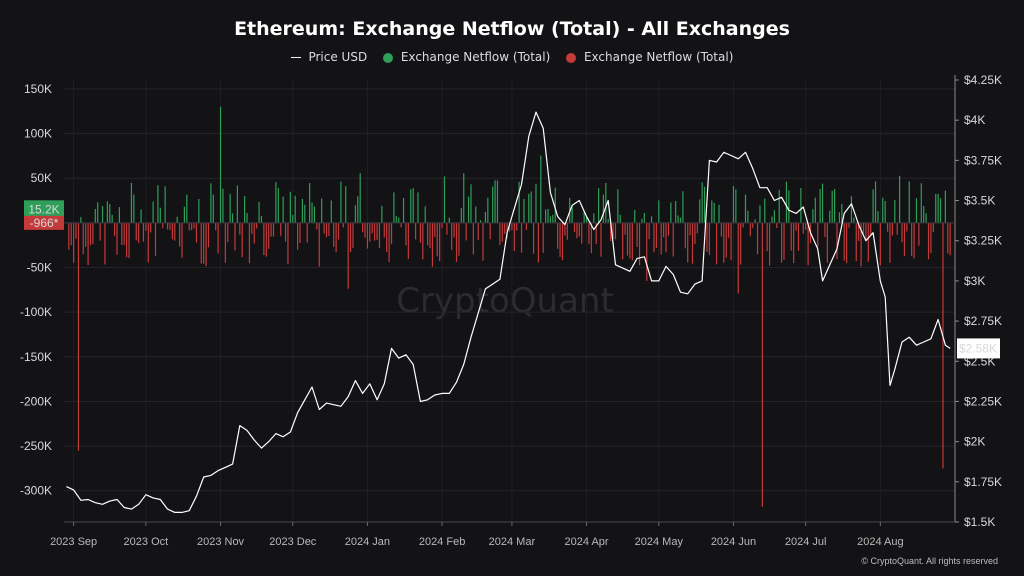 Image resolution: width=1024 pixels, height=576 pixels. I want to click on price-value-box, so click(978, 348).